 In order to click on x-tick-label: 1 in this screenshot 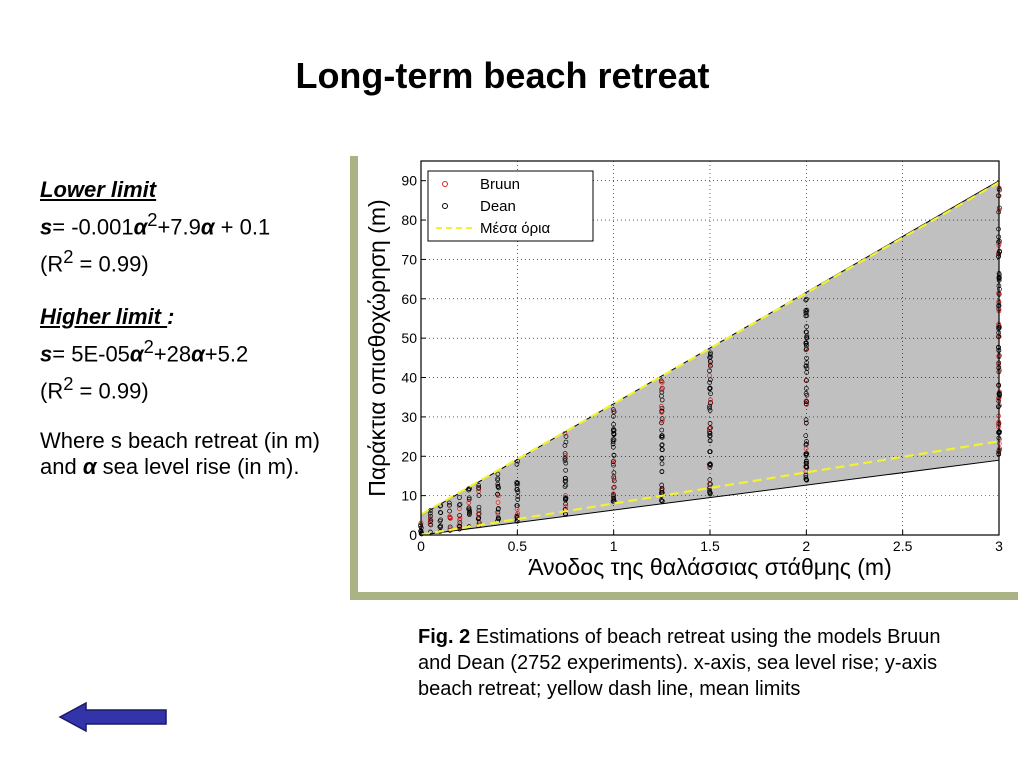, I will do `click(614, 546)`.